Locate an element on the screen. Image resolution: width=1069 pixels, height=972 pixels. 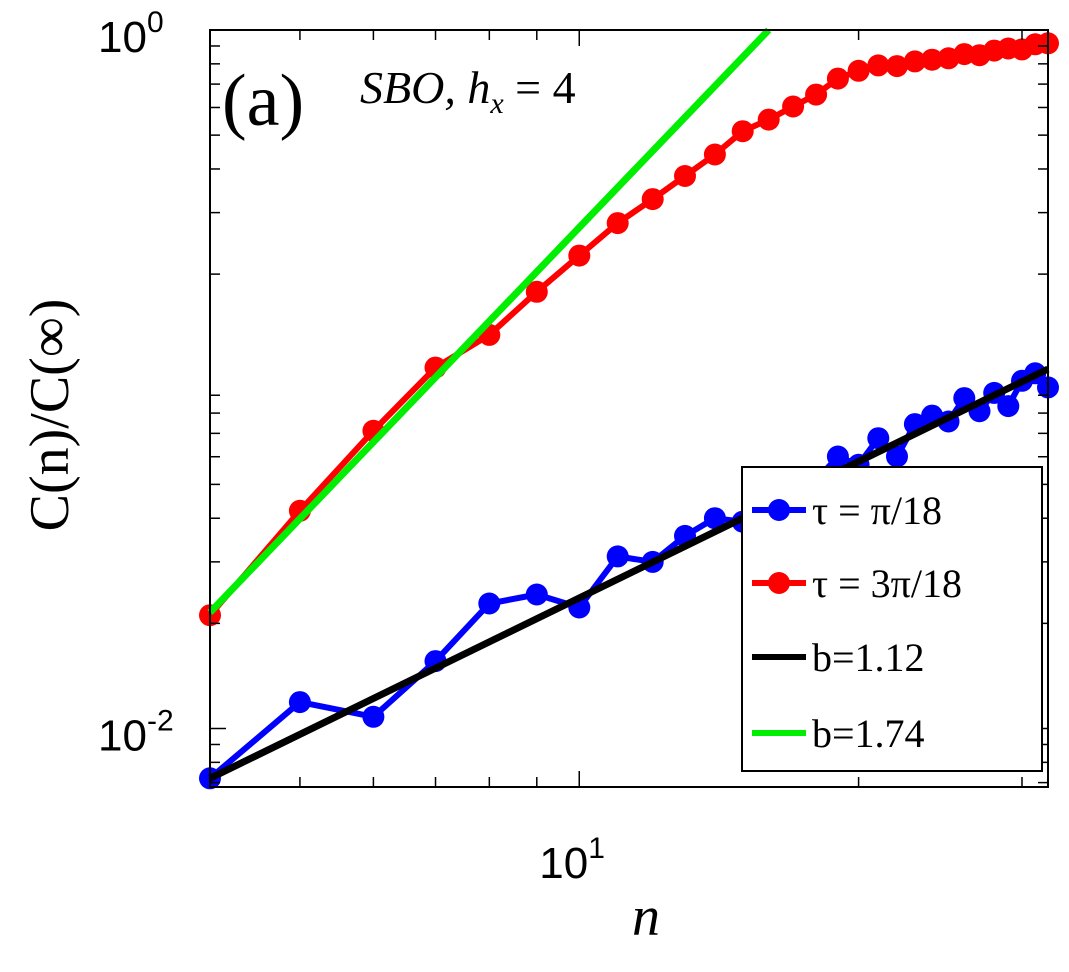
panel-label: (a) is located at coordinates (263, 101).